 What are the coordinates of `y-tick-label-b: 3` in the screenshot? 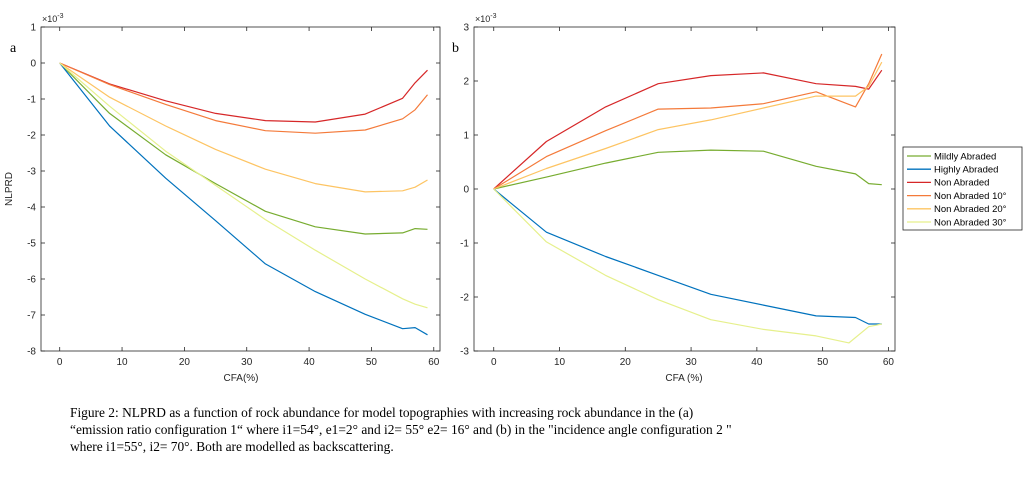 It's located at (466, 28).